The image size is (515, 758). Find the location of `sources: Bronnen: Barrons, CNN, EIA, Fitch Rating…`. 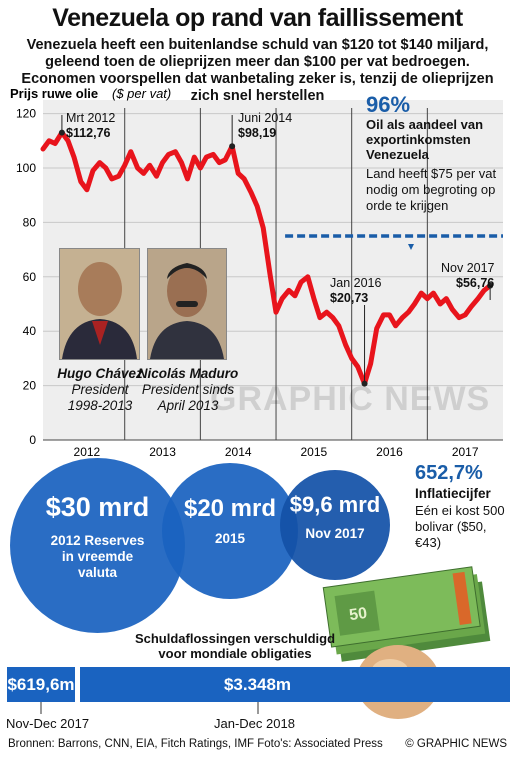

sources: Bronnen: Barrons, CNN, EIA, Fitch Rating… is located at coordinates (195, 744).